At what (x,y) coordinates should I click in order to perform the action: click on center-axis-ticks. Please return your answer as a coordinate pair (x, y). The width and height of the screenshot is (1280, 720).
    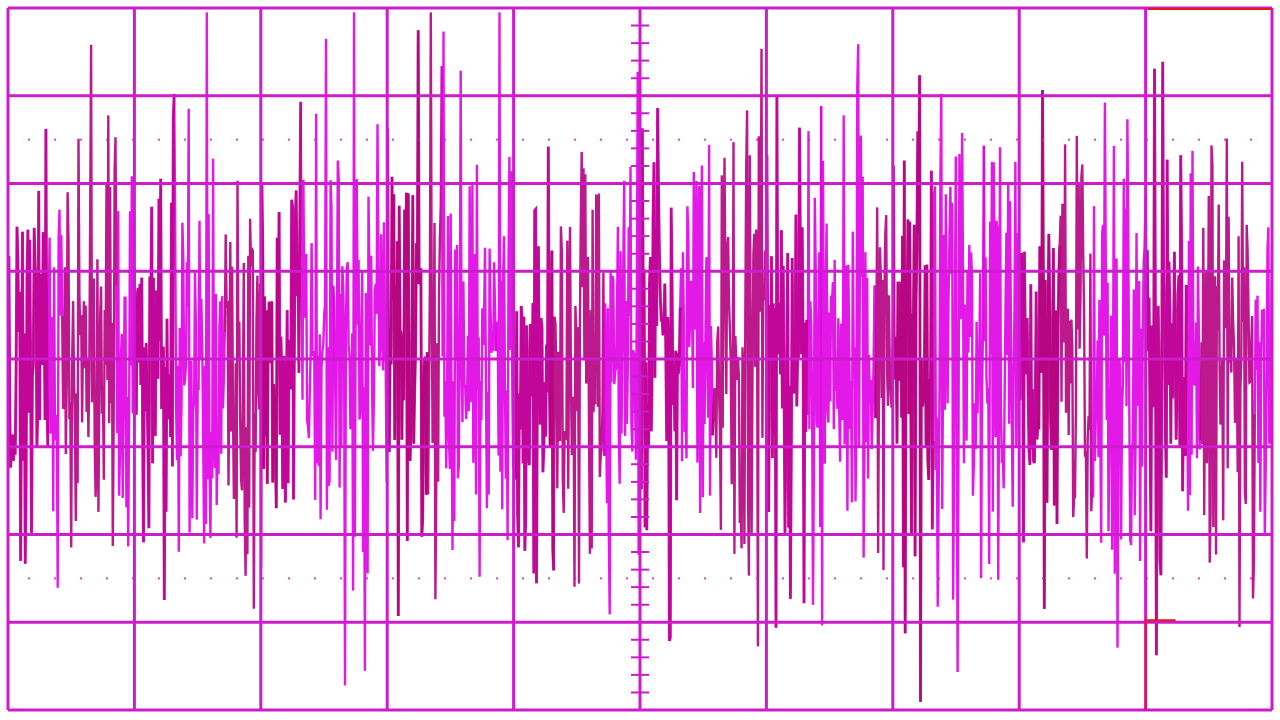
    Looking at the image, I should click on (640, 359).